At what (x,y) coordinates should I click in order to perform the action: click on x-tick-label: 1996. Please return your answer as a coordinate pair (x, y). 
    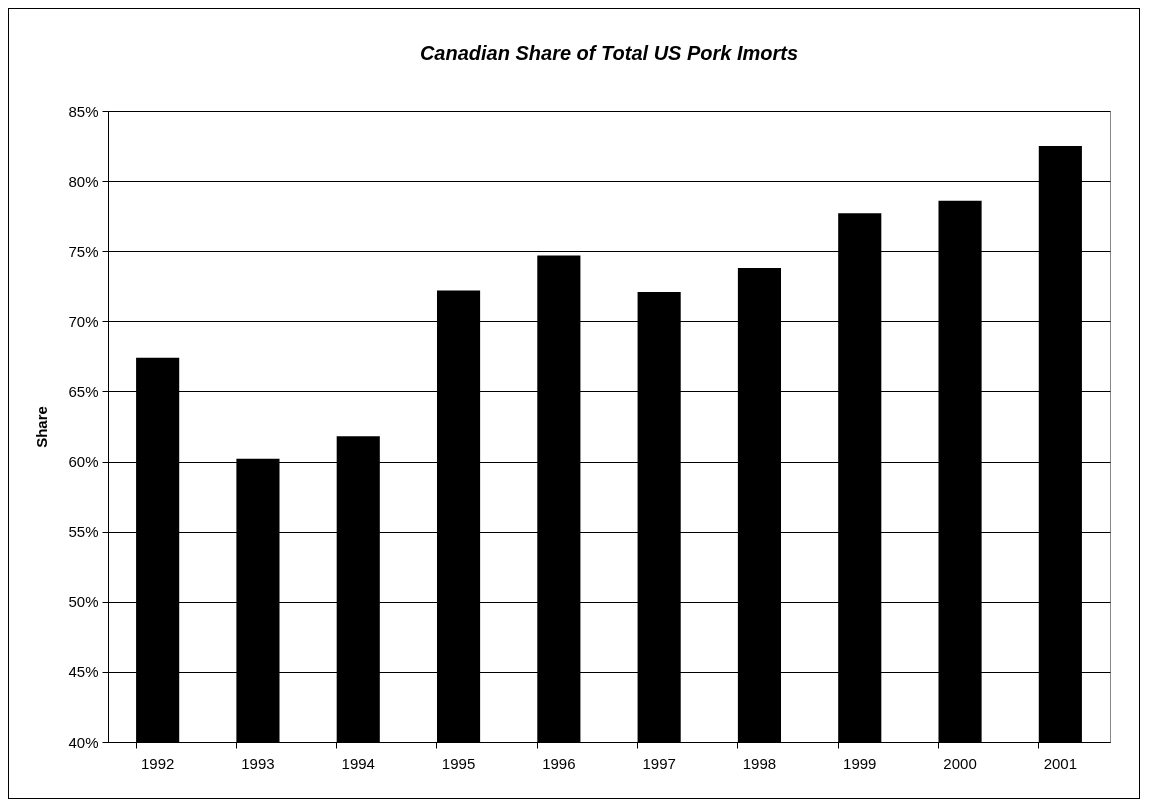
    Looking at the image, I should click on (559, 763).